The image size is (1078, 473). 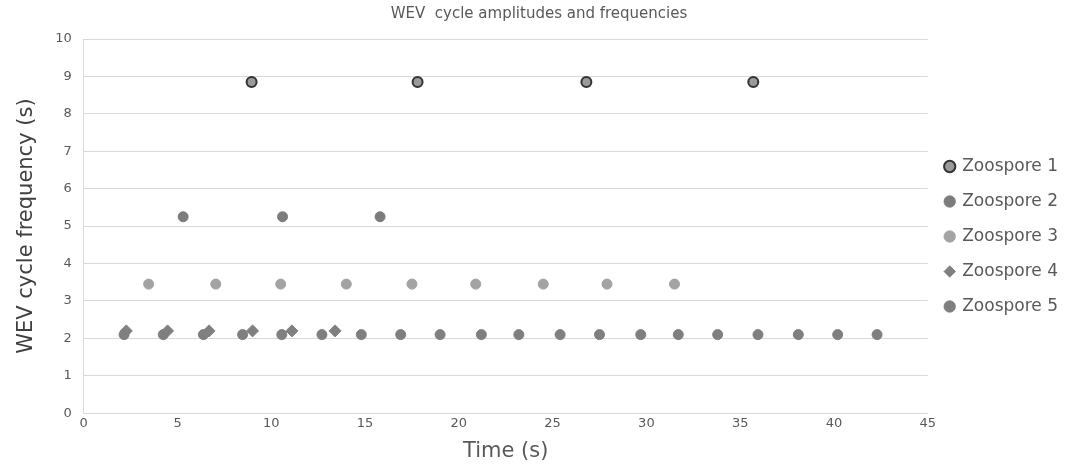 I want to click on y-tick-label: 1, so click(x=67, y=375).